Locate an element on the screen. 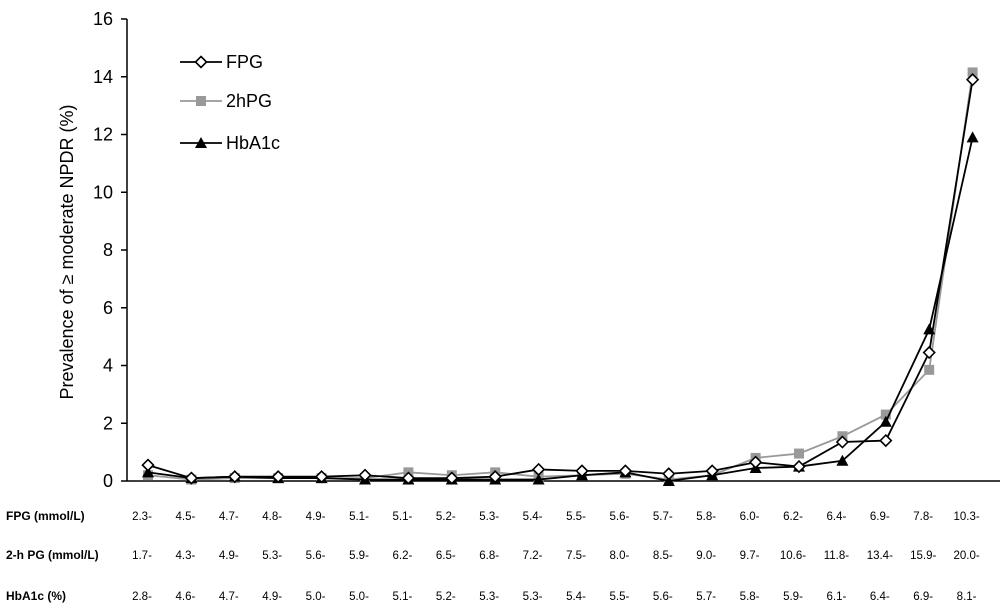 The height and width of the screenshot is (612, 1005). y-tick-label: 0 is located at coordinates (108, 481).